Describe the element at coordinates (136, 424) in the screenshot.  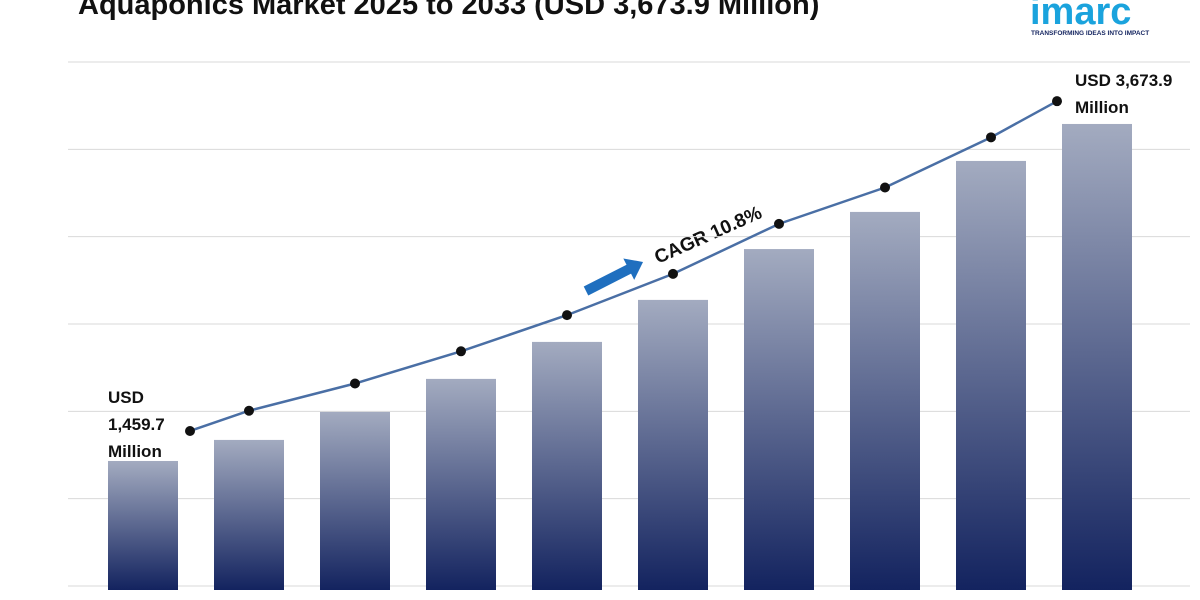
I see `value-label: USD 1,459.7 Million` at that location.